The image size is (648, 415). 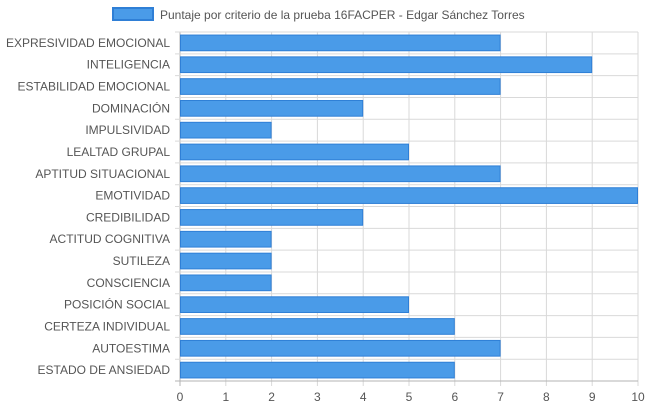 I want to click on category-label: ESTADO DE ANSIEDAD, so click(x=104, y=370).